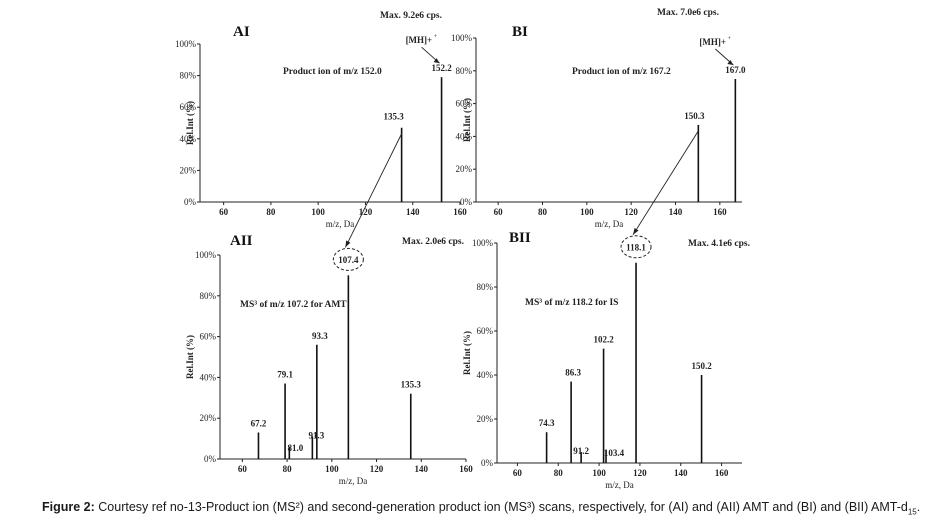 Image resolution: width=942 pixels, height=528 pixels. What do you see at coordinates (340, 224) in the screenshot?
I see `x-axis-label-ai: m/z, Da` at bounding box center [340, 224].